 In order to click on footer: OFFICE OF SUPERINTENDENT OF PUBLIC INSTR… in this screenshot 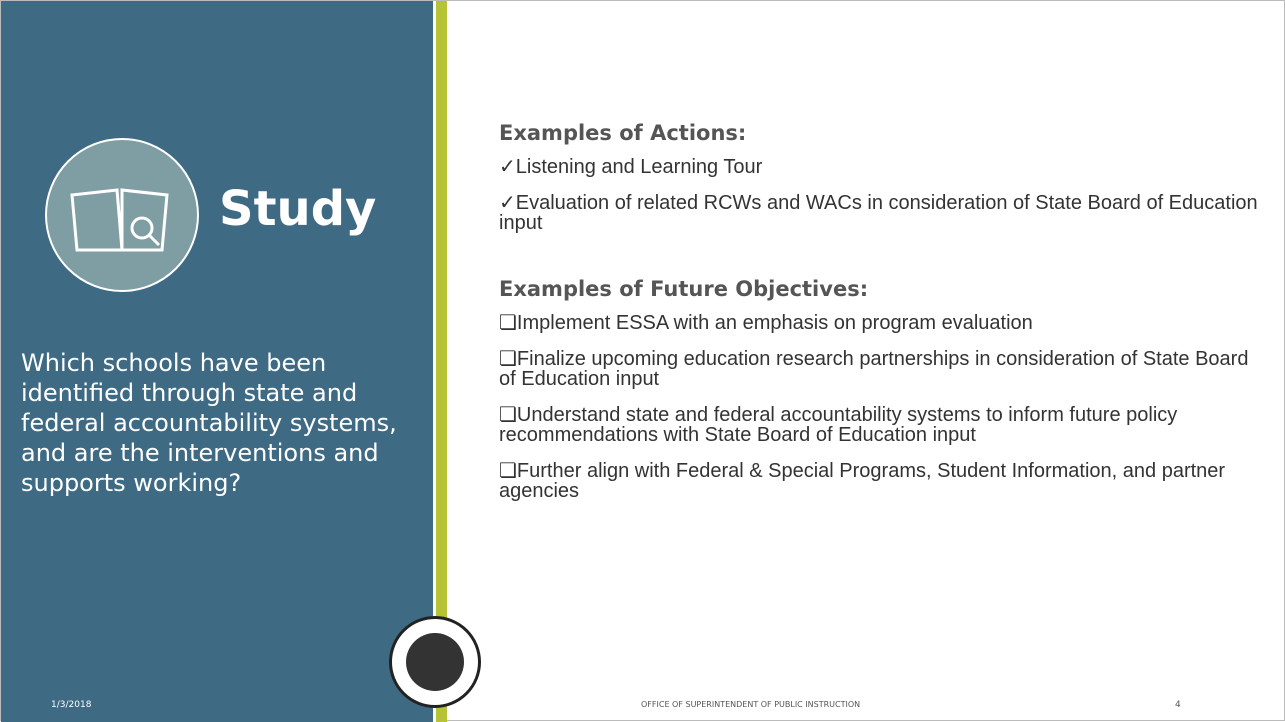, I will do `click(751, 704)`.